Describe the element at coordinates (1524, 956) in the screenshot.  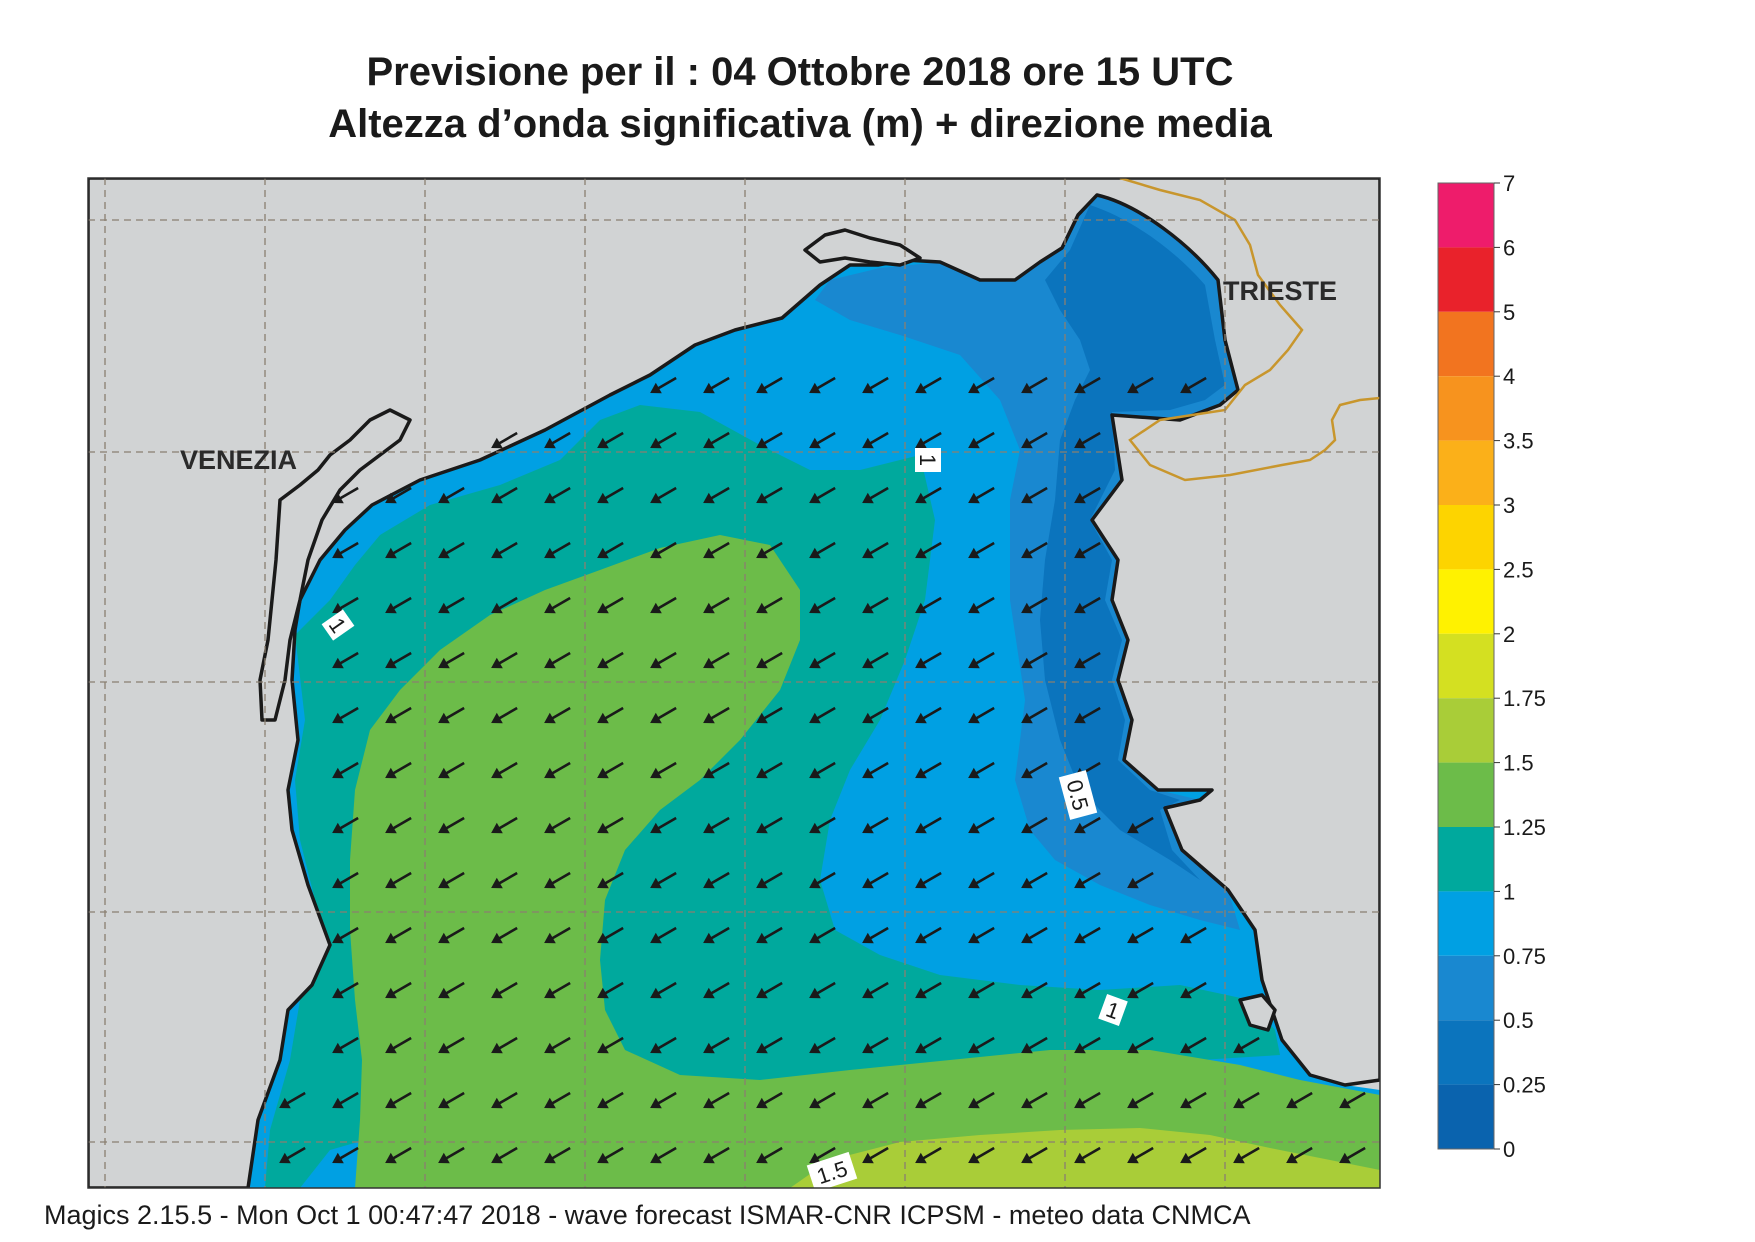
I see `legend-tick-label: 0.75` at that location.